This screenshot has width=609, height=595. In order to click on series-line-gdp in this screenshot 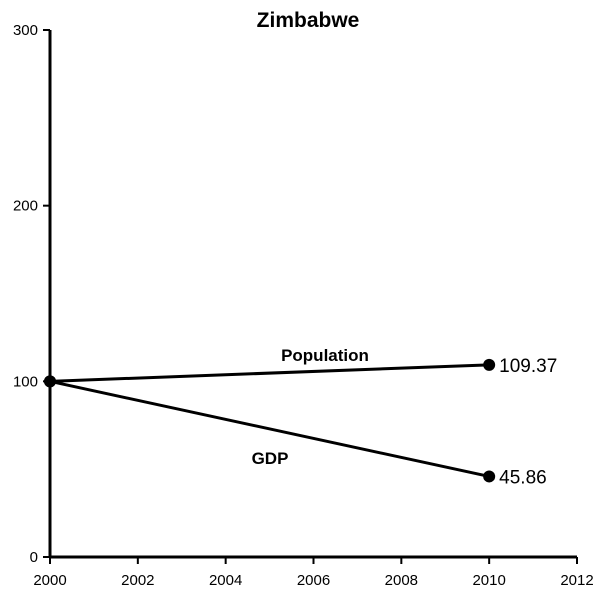, I will do `click(269, 428)`.